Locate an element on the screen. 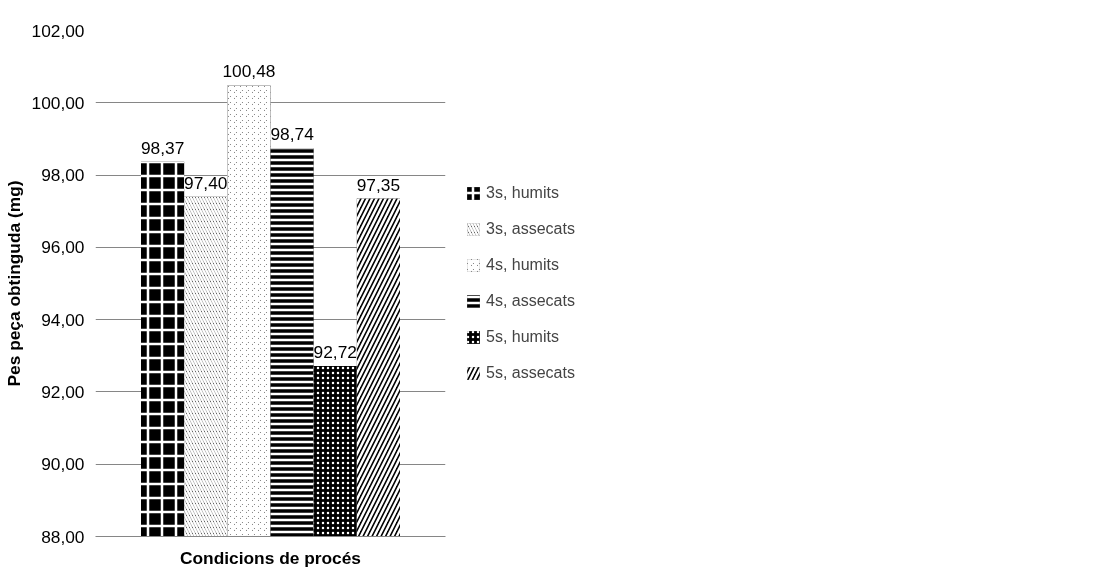  data-label: 98,74 is located at coordinates (292, 134).